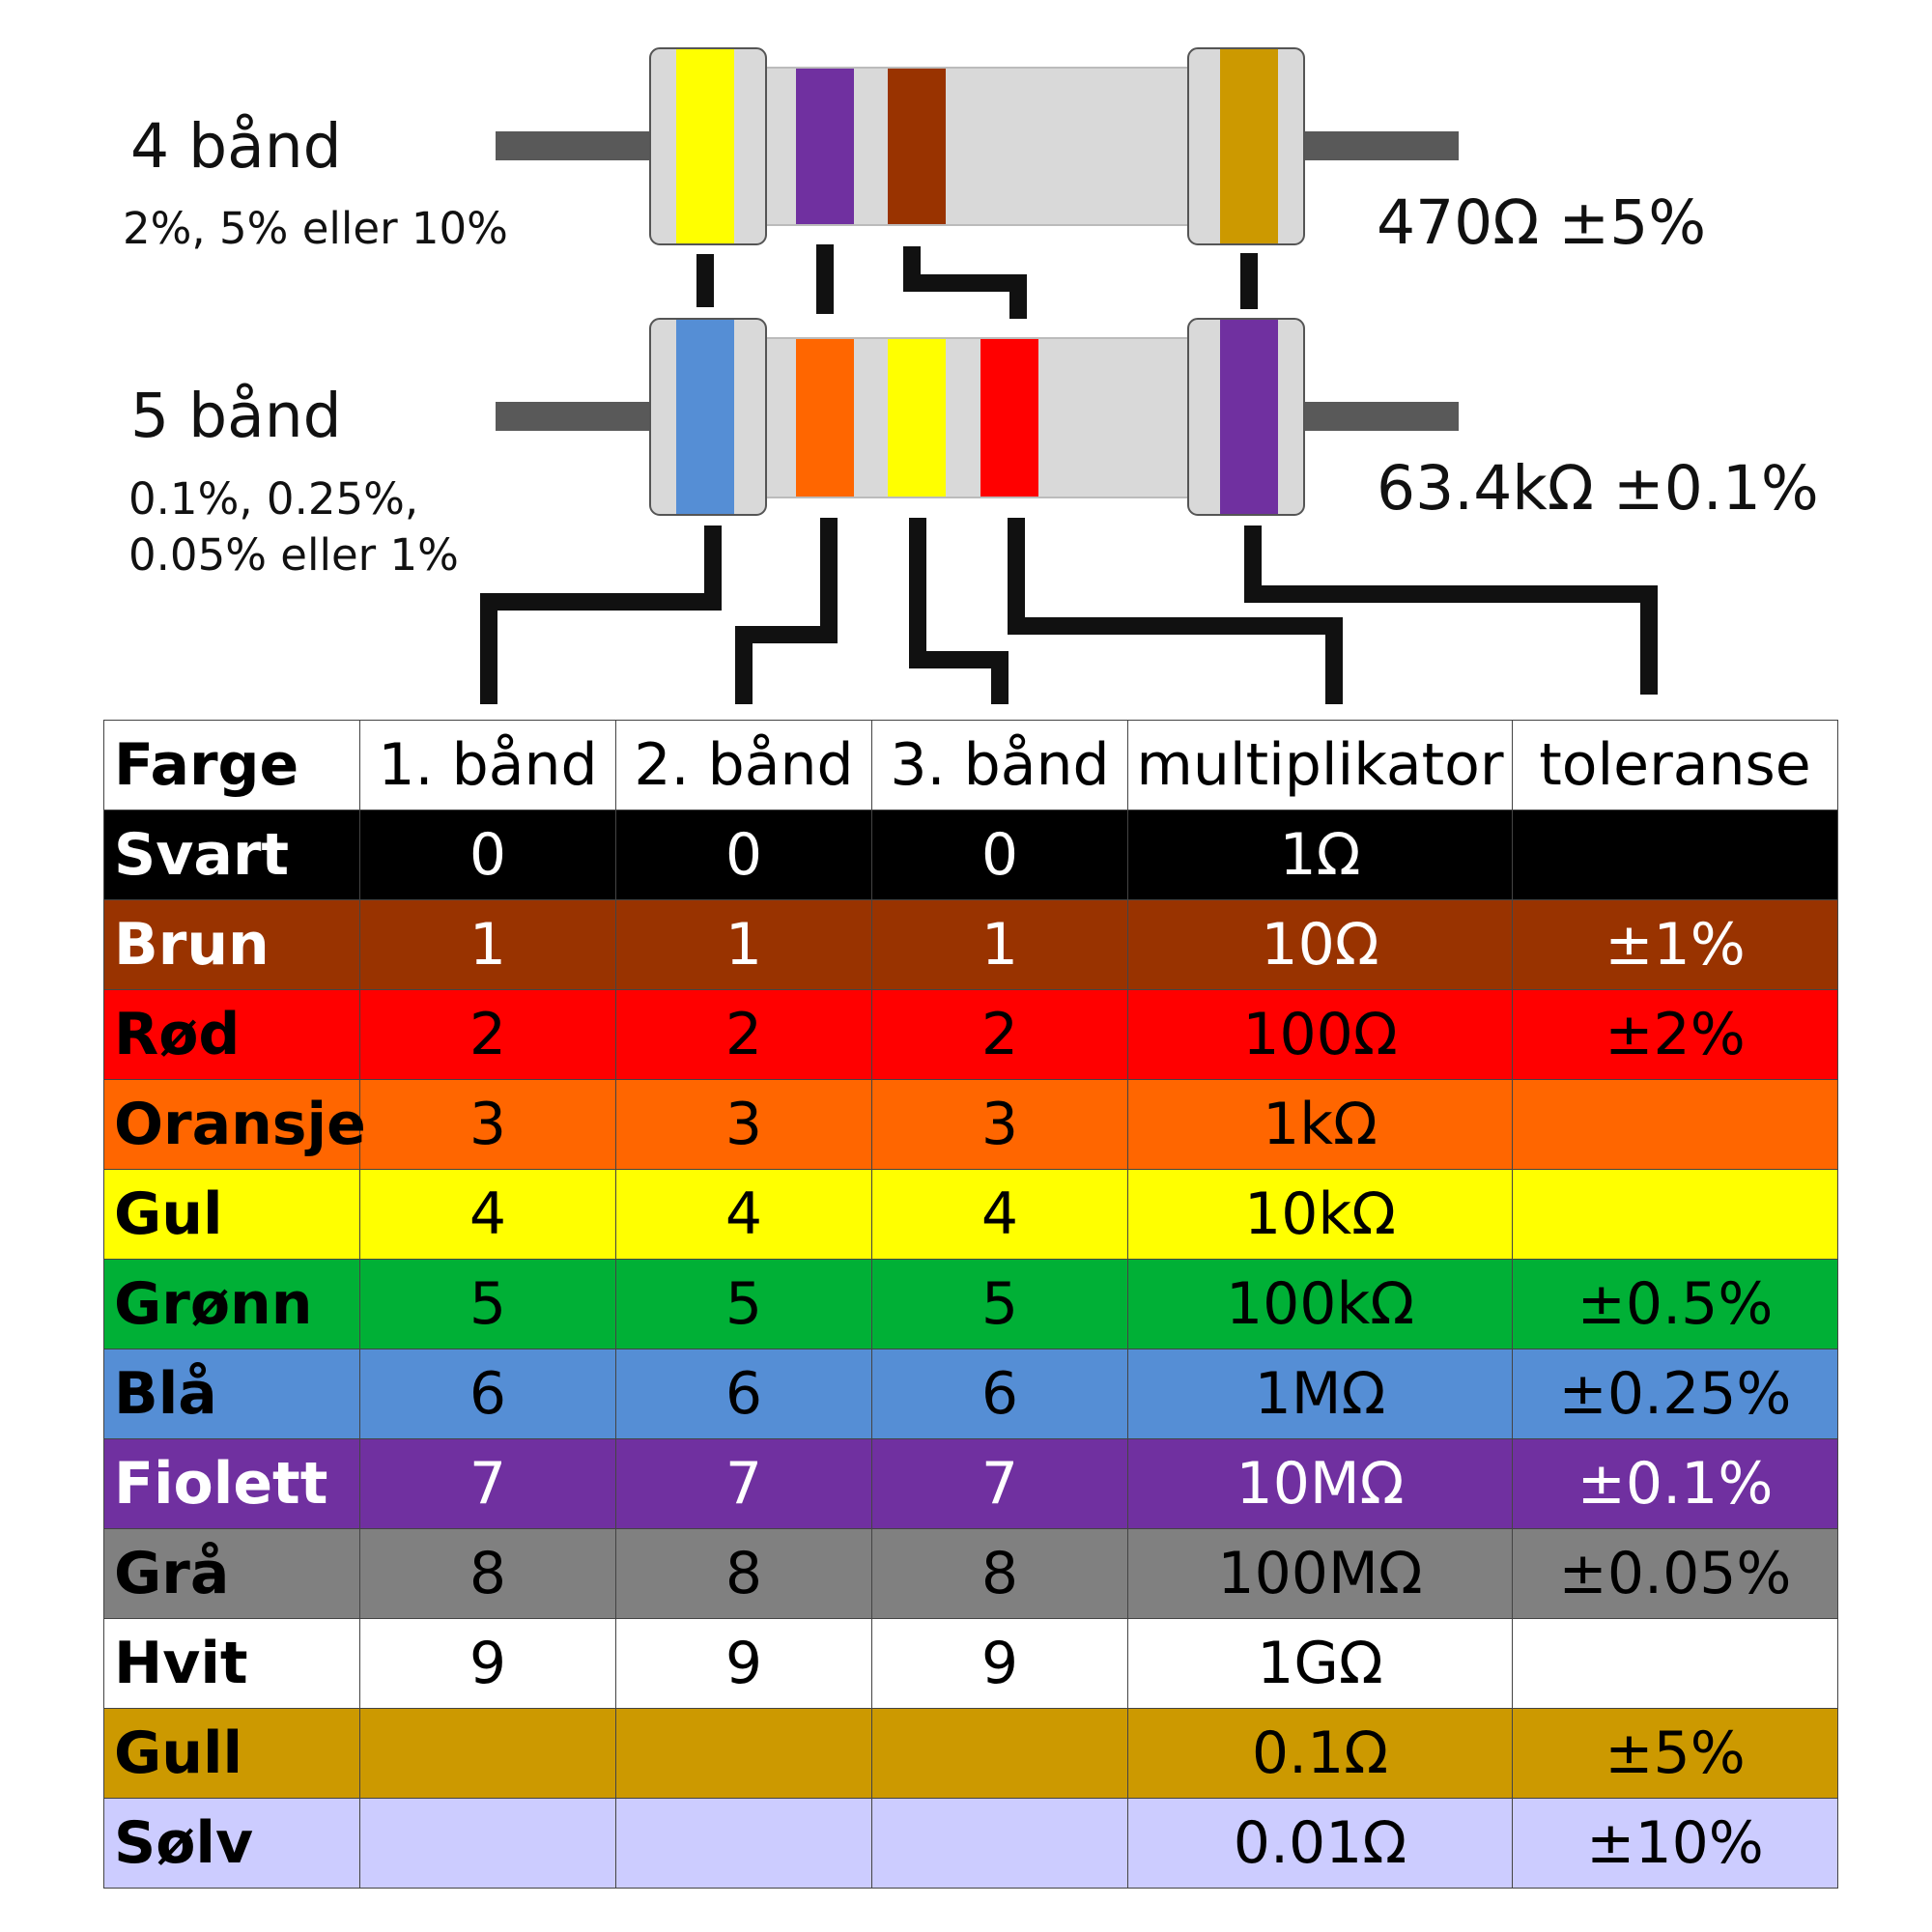 The height and width of the screenshot is (1932, 1932). I want to click on color-name-cell: Rød, so click(231, 1034).